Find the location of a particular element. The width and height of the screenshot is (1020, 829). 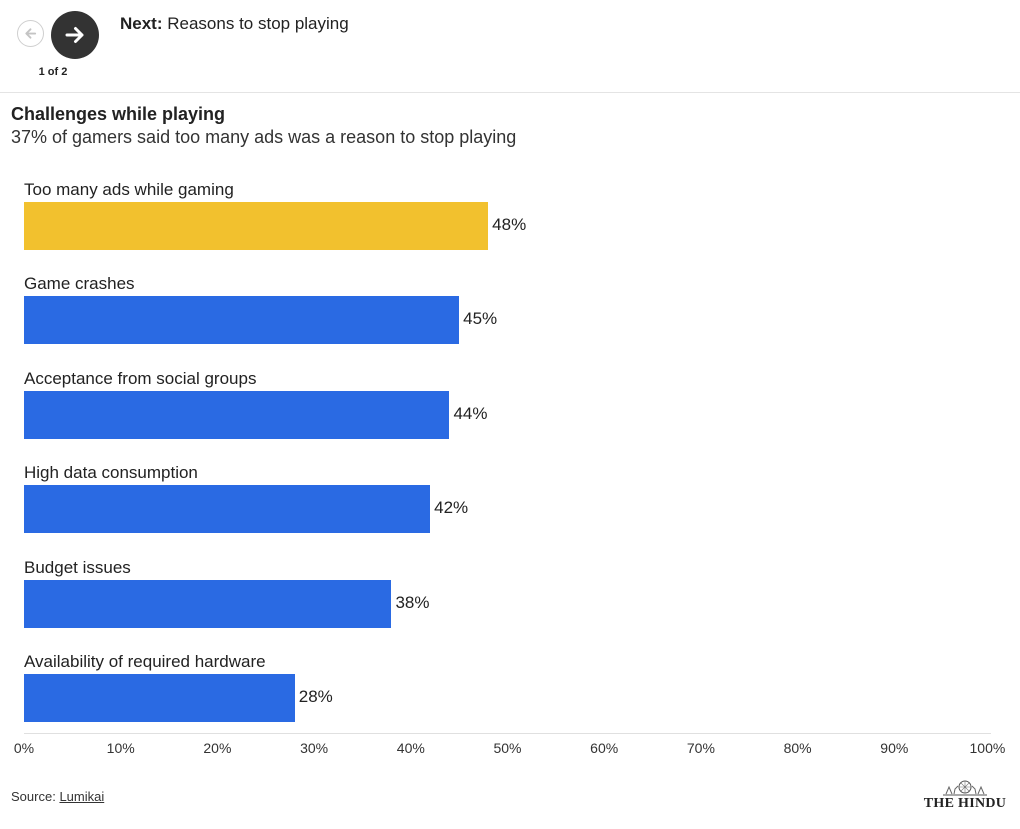

source-link: Lumikai is located at coordinates (82, 796).